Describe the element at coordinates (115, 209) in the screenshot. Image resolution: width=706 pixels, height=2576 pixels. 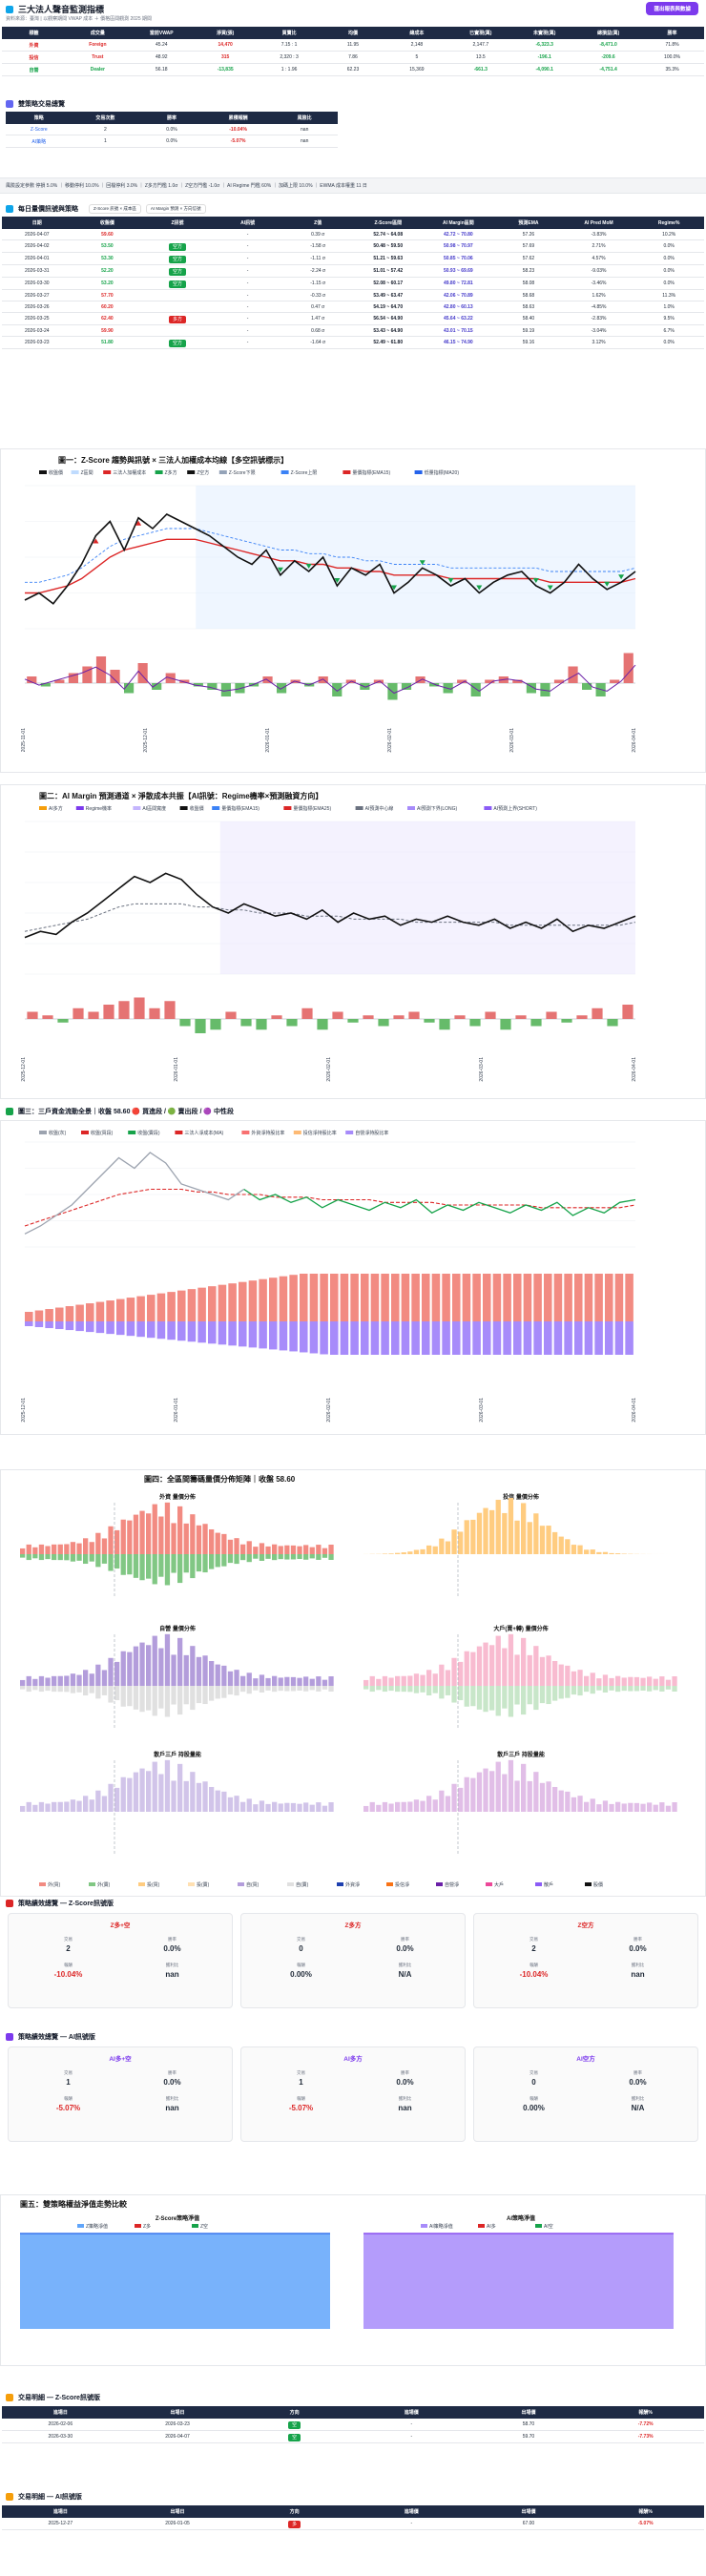
I see `daily-tag-z: Z-Score 訊號 × 成本區` at that location.